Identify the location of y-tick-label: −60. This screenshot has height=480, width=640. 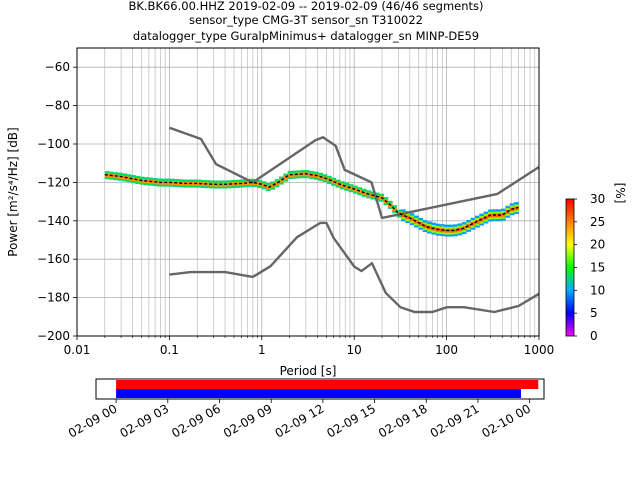
(57, 67).